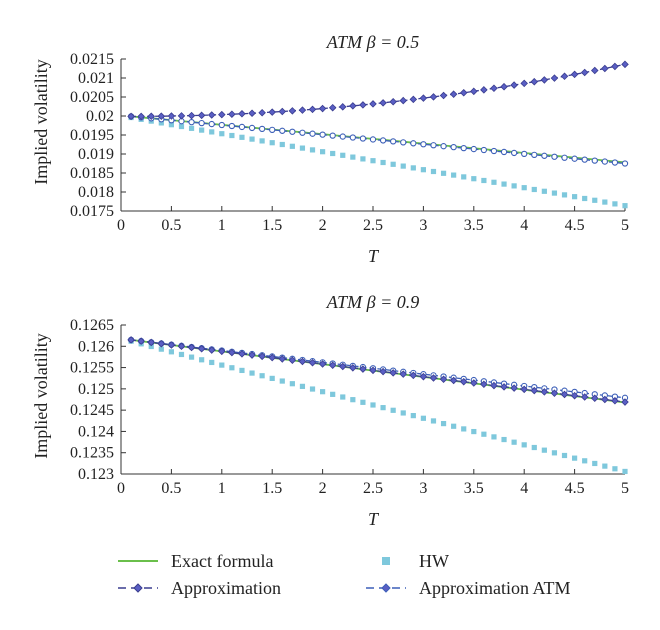 This screenshot has width=660, height=630. I want to click on legend-swatch-hw, so click(386, 561).